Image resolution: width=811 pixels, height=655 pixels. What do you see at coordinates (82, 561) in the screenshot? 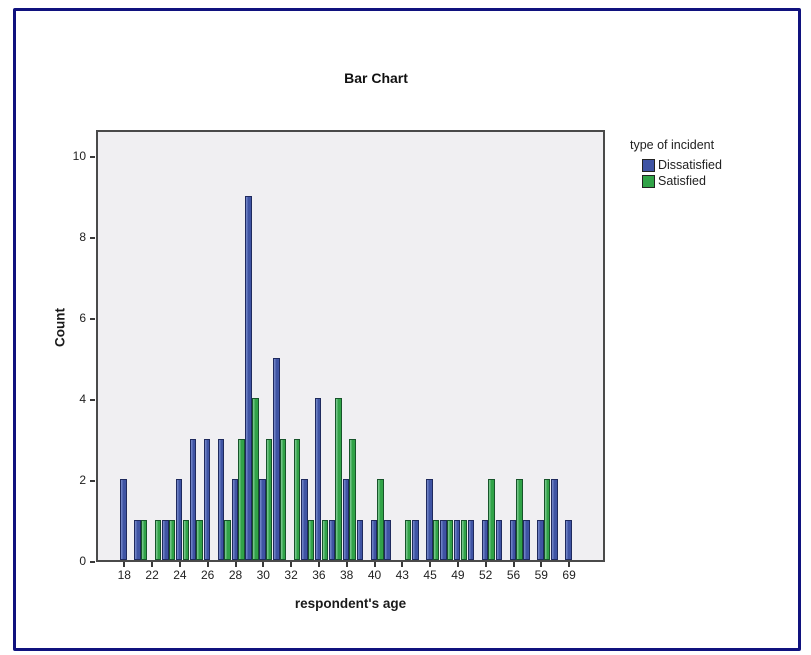
I see `y-tick-label: 0` at bounding box center [82, 561].